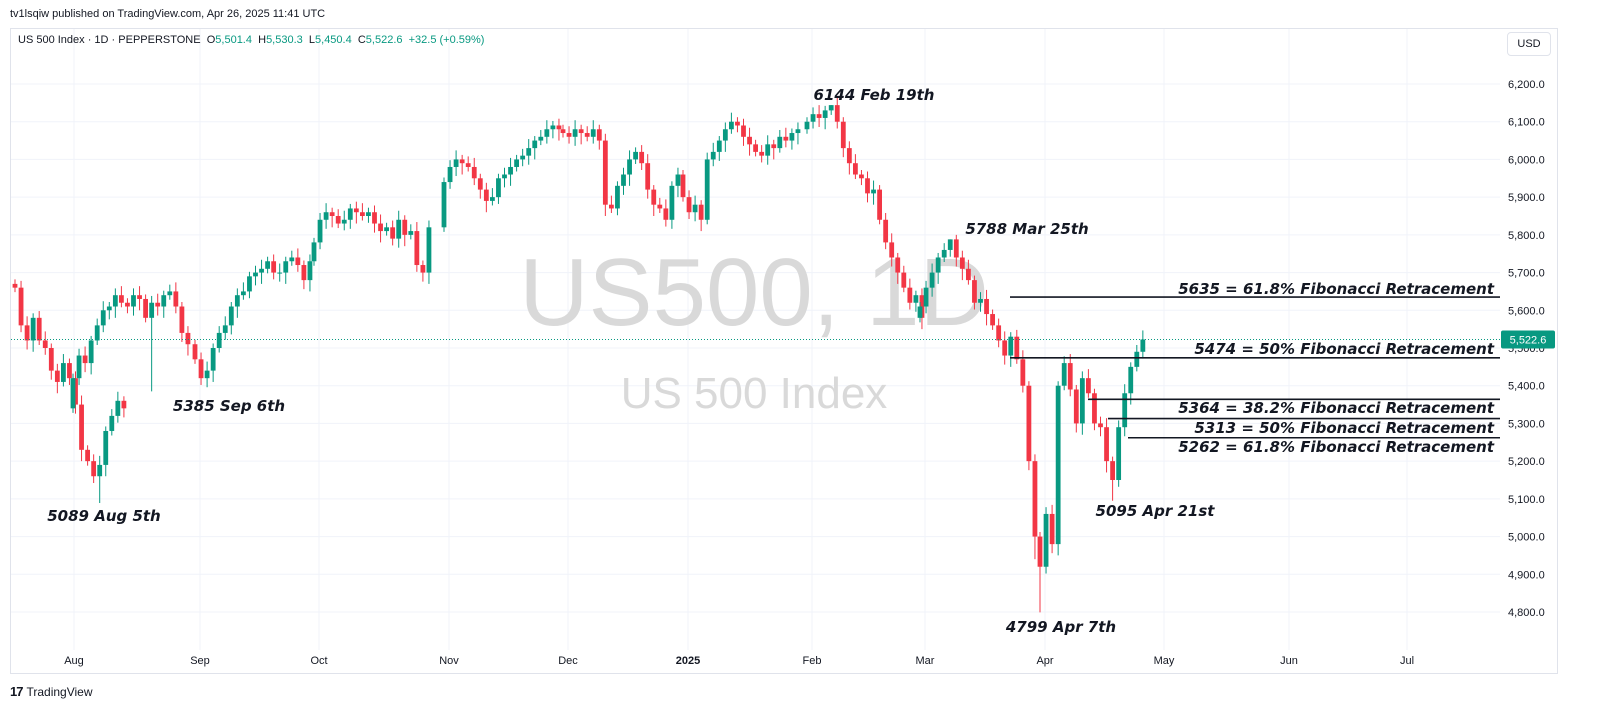 The height and width of the screenshot is (724, 1602). I want to click on x-tick-label: Apr, so click(1044, 661).